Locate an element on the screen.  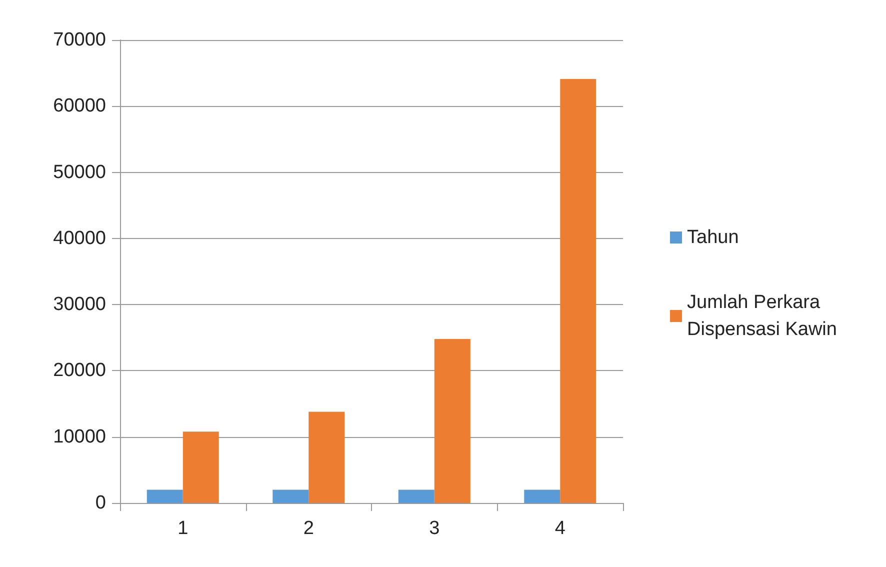
x-tick-label: 3 is located at coordinates (434, 528).